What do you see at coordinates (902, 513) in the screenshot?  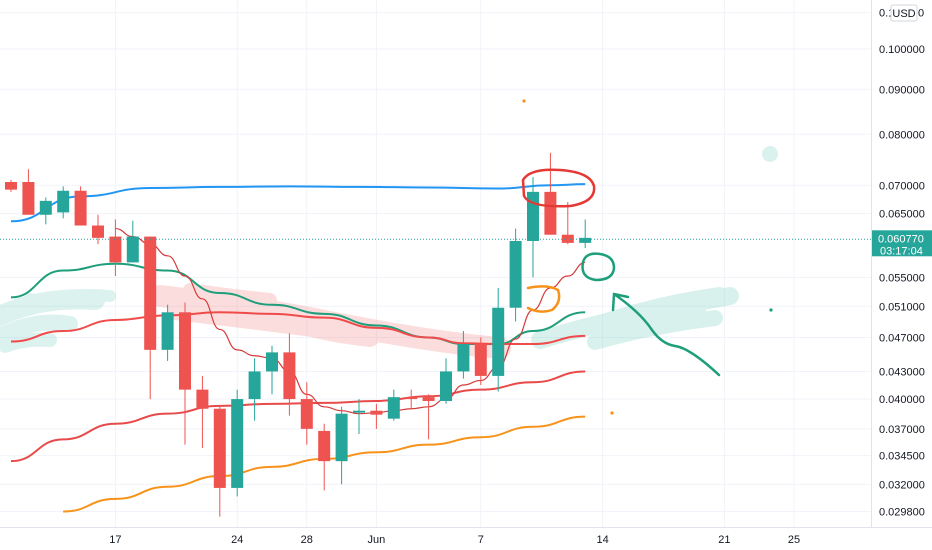 I see `y-tick-label: 0.029800` at bounding box center [902, 513].